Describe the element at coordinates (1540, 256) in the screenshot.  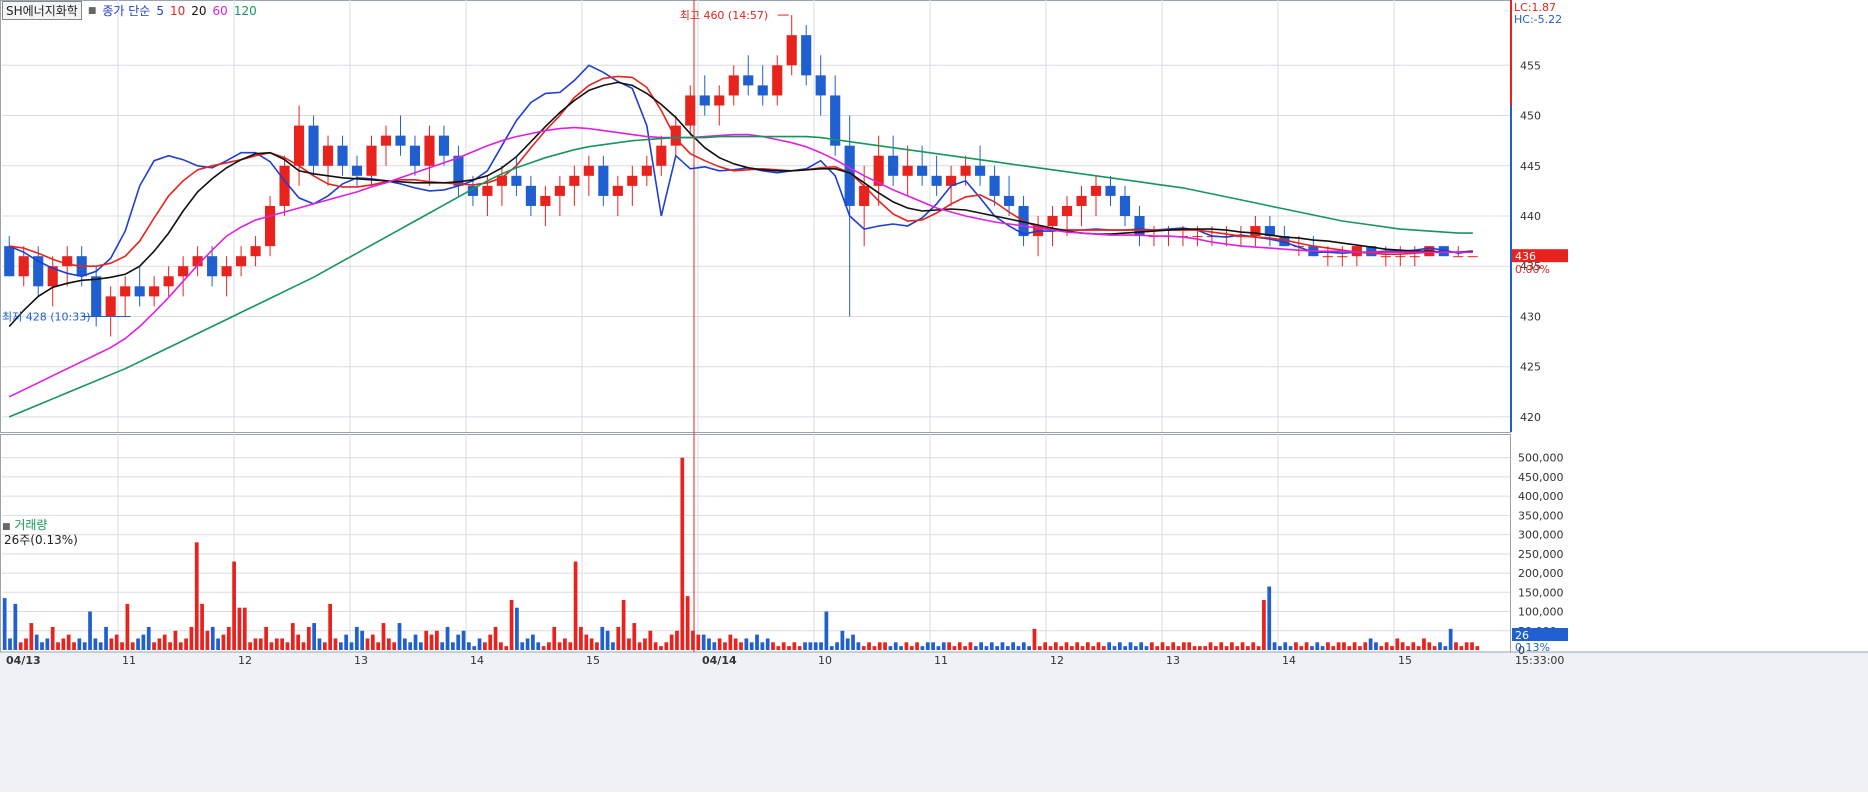
I see `current-price-marker` at that location.